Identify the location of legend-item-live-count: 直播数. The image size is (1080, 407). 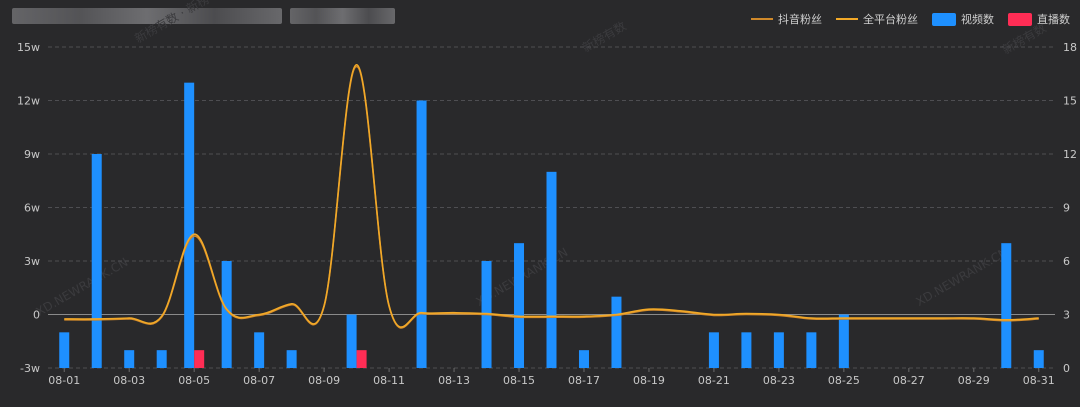
(1039, 19).